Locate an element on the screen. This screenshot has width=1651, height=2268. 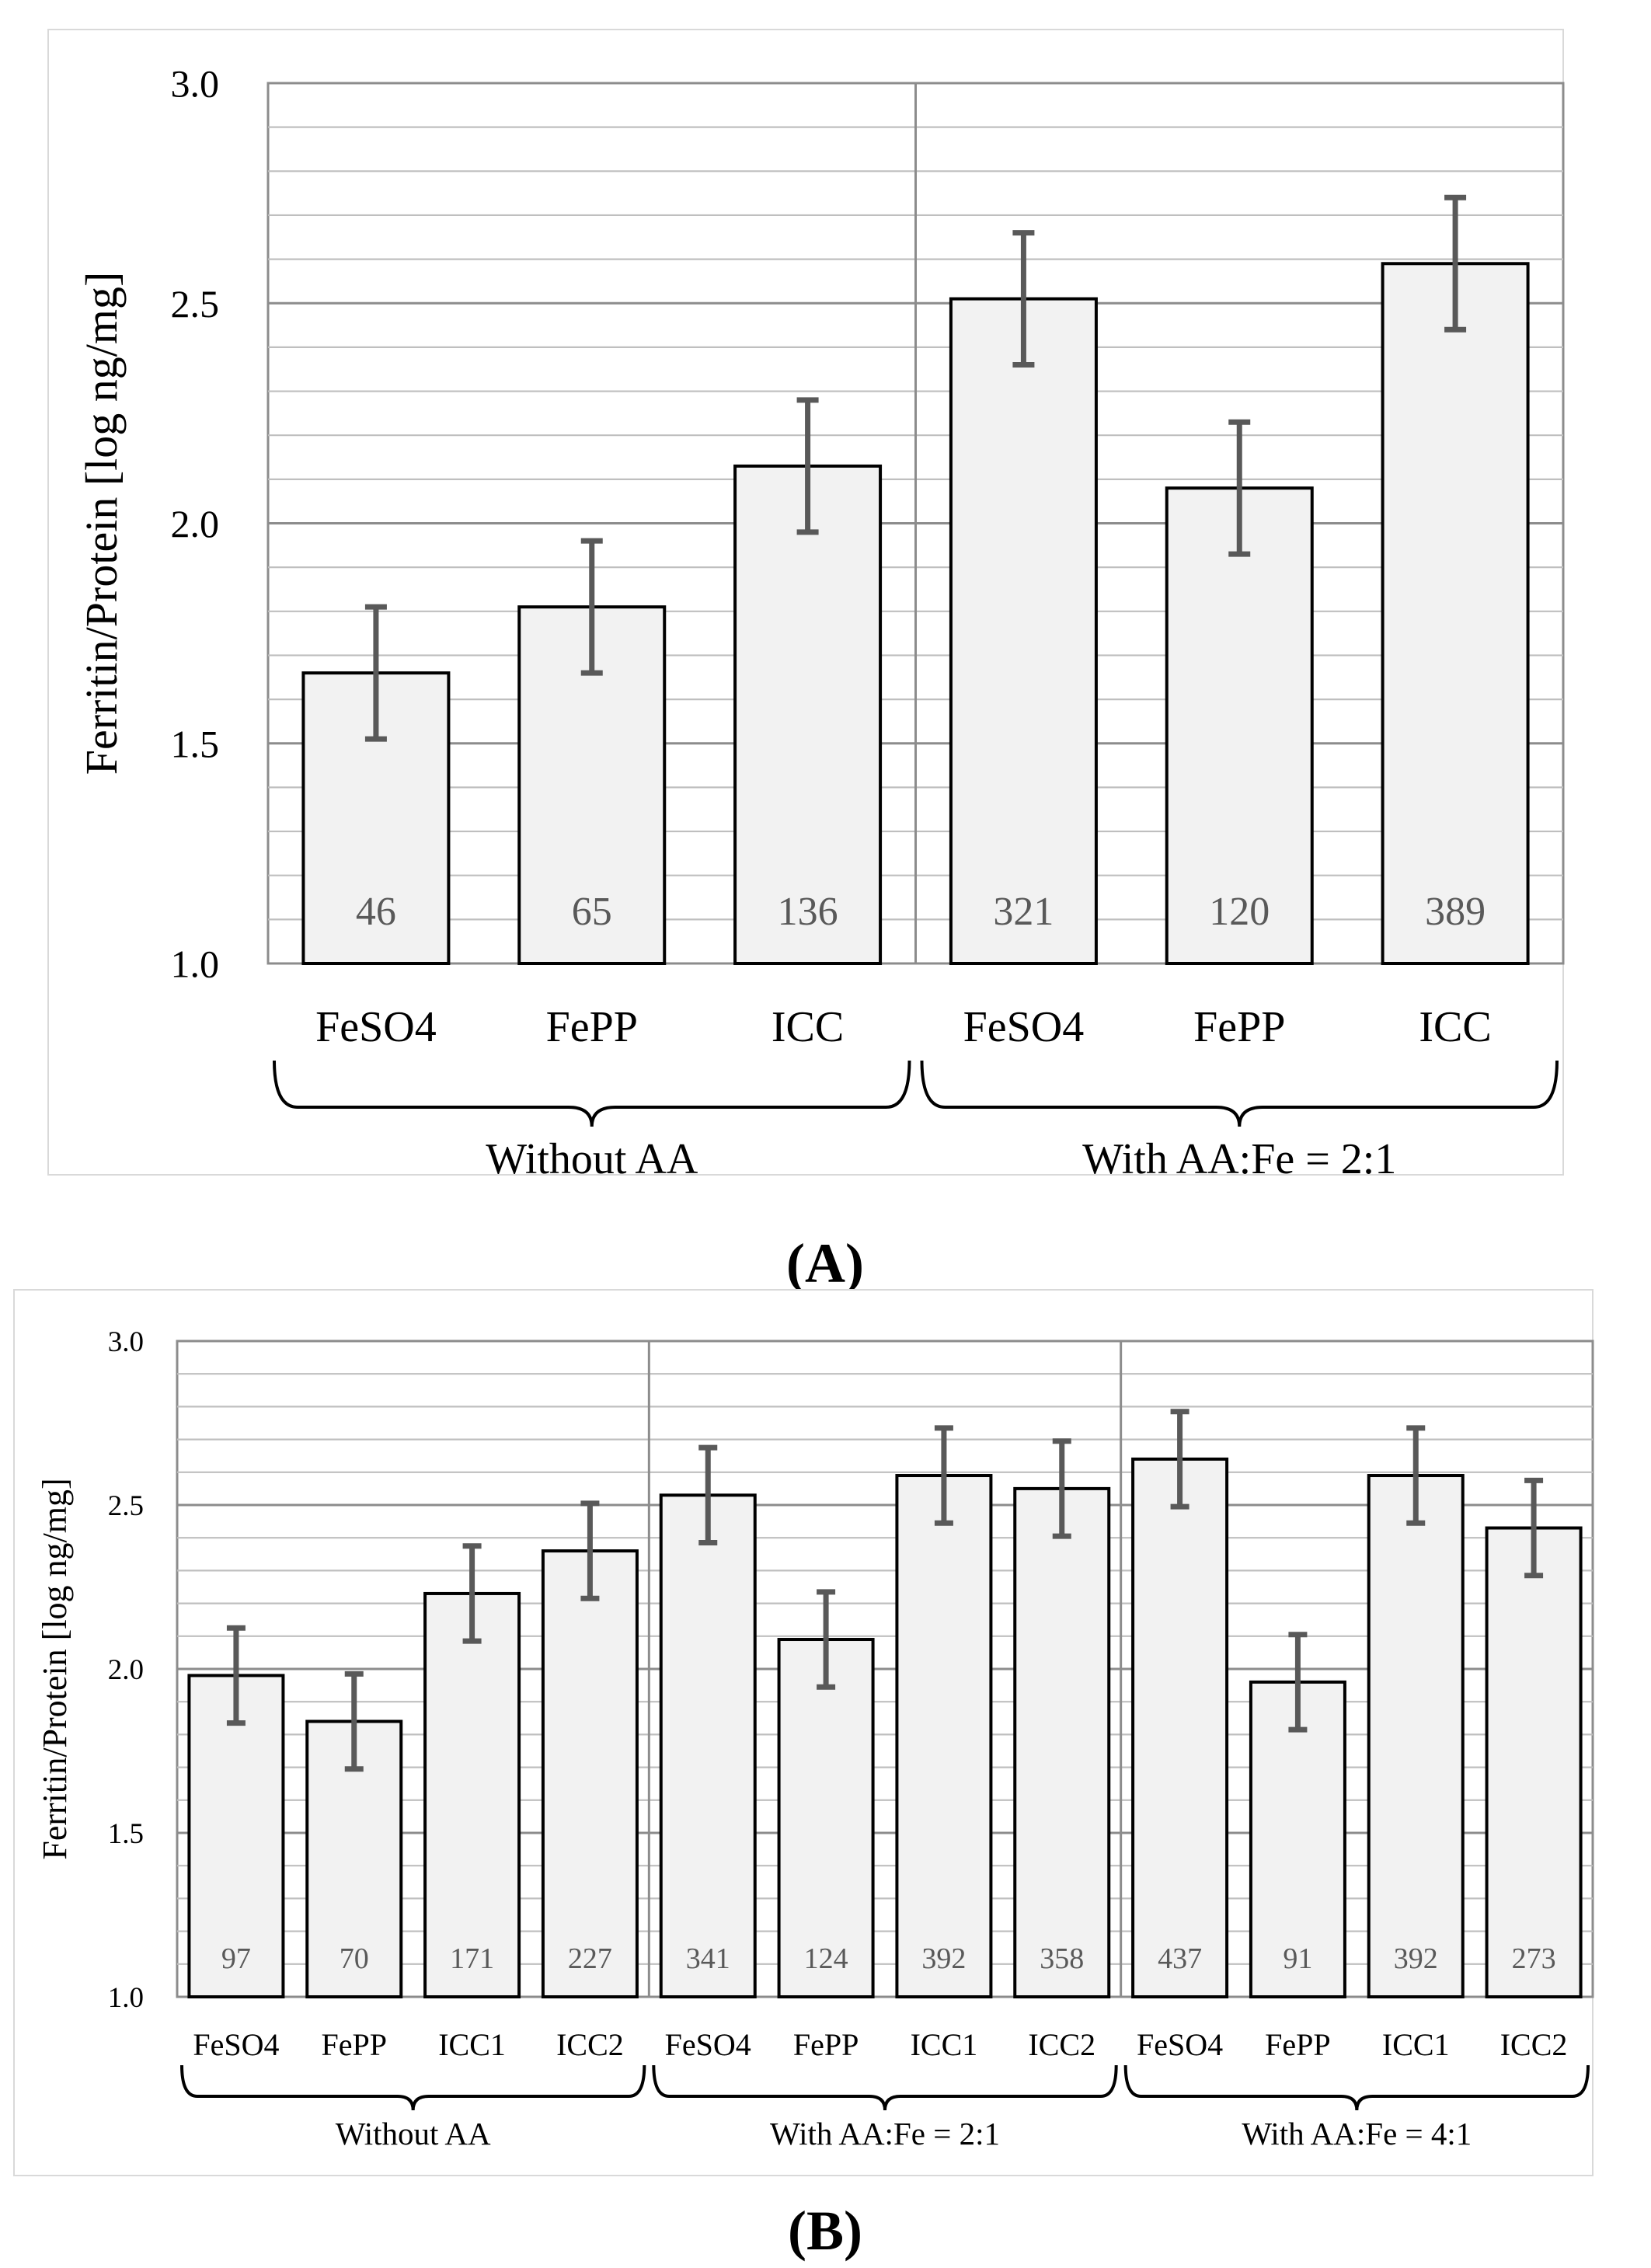
bar-data-label: 91 is located at coordinates (1297, 1958).